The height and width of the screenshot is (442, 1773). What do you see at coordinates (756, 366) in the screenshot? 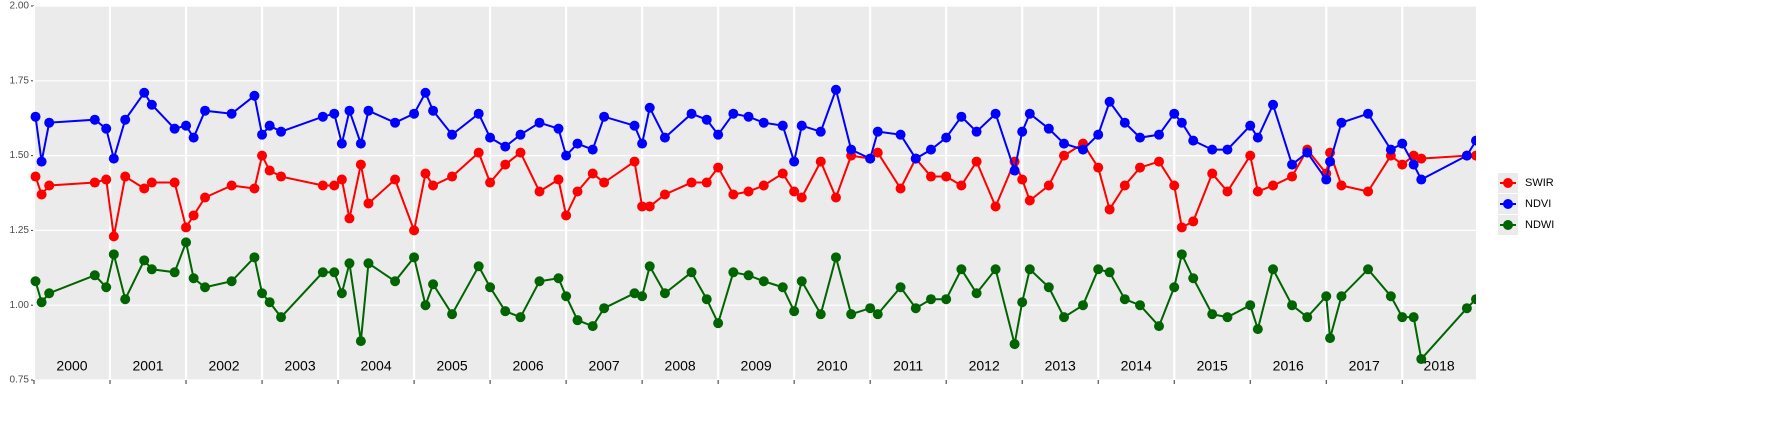
I see `x-tick-label: 2009` at bounding box center [756, 366].